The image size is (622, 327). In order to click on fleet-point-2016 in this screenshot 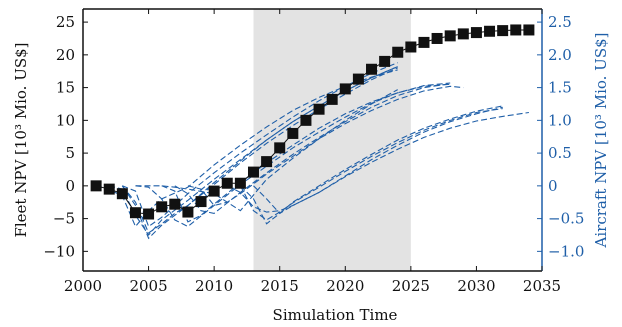, I will do `click(293, 133)`.